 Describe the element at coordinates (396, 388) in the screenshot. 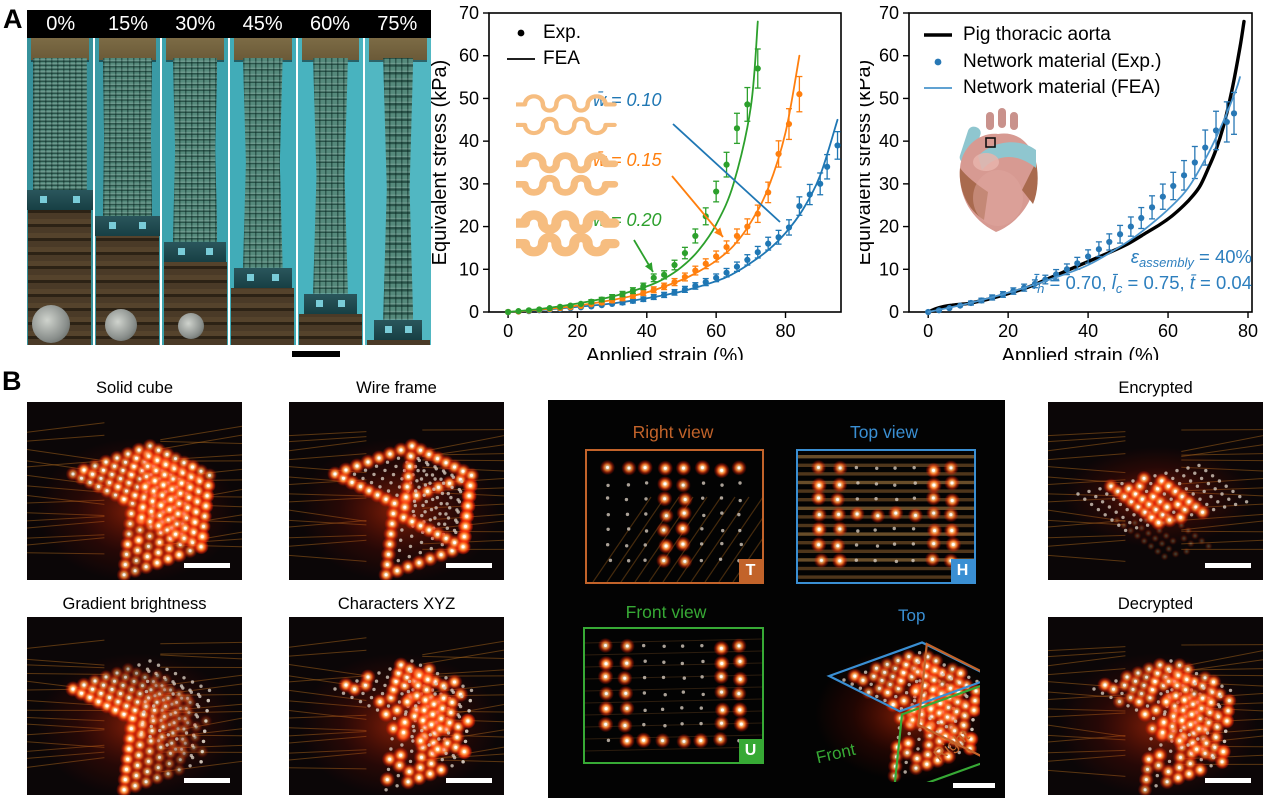

I see `tile-title: Wire frame` at that location.